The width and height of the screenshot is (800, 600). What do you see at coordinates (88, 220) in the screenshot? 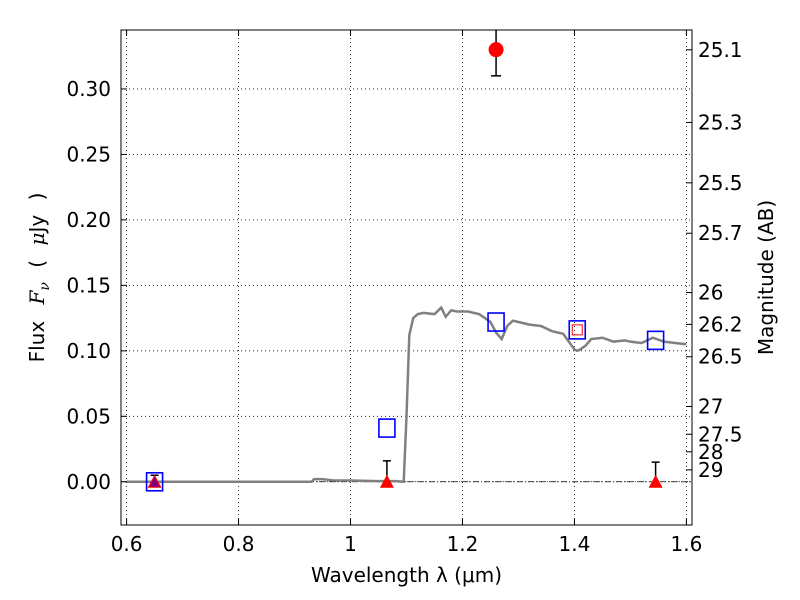
I see `y-tick-label: 0.20` at bounding box center [88, 220].